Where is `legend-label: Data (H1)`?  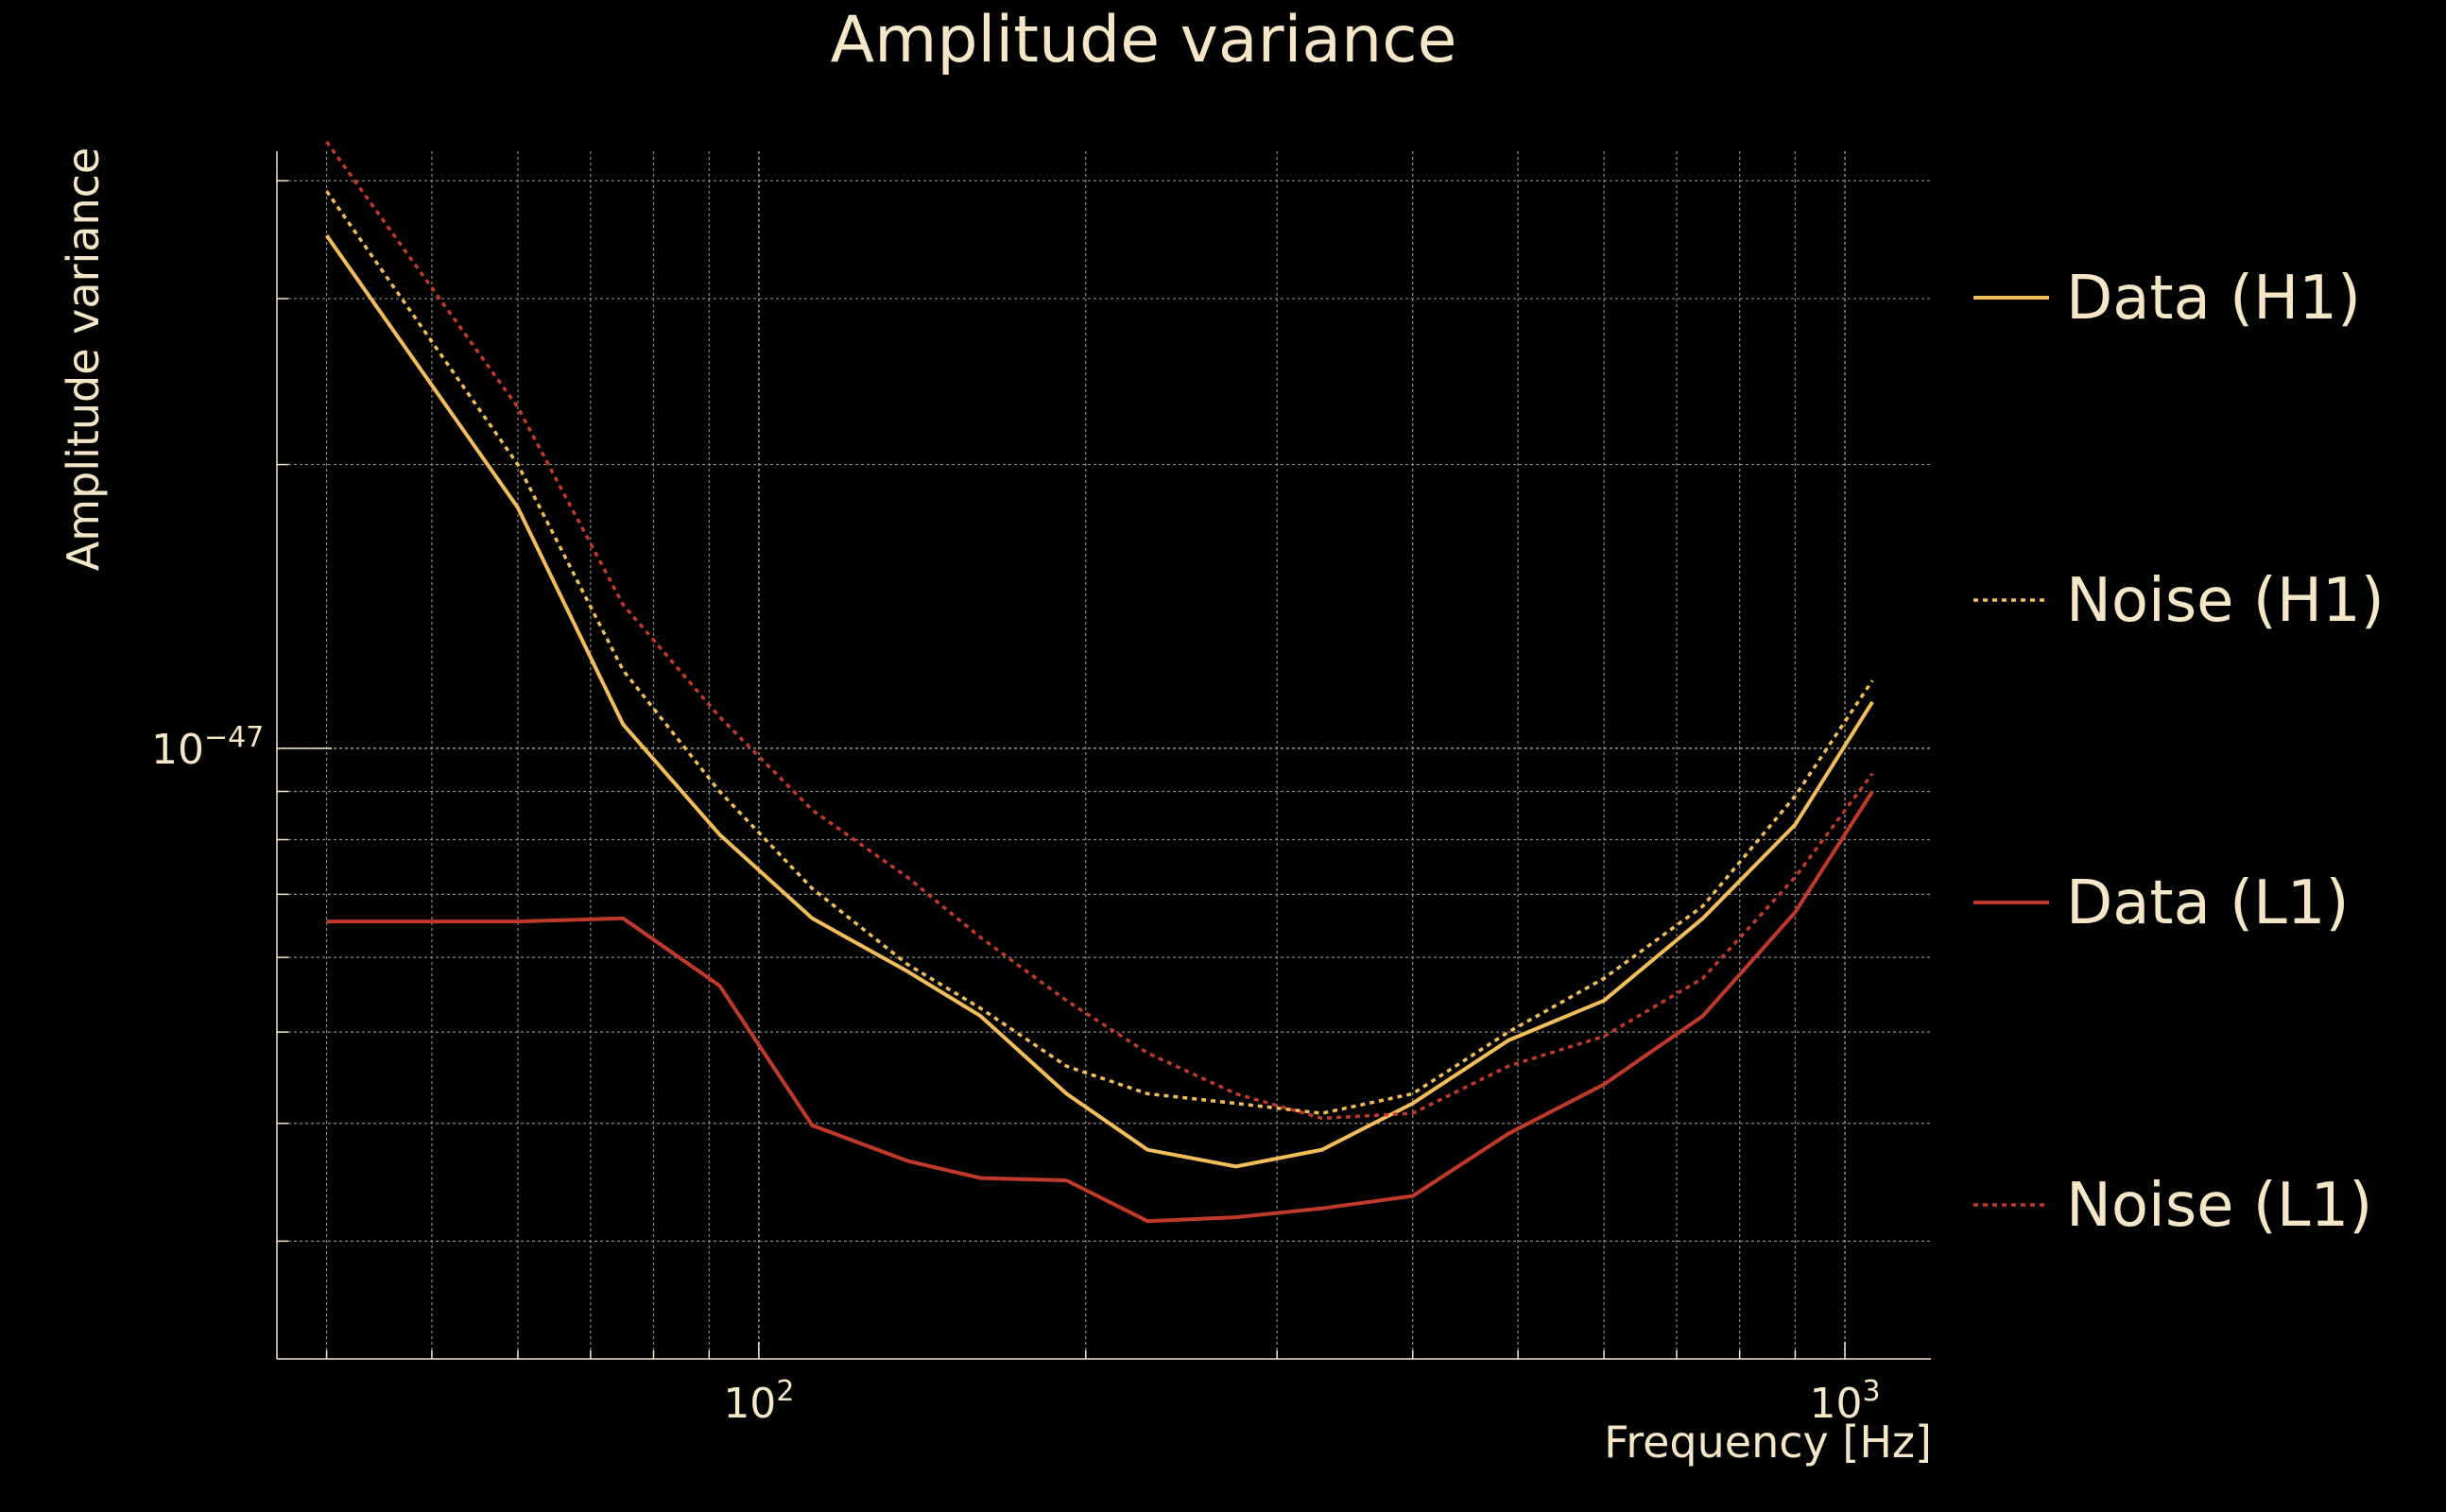 legend-label: Data (H1) is located at coordinates (2213, 299).